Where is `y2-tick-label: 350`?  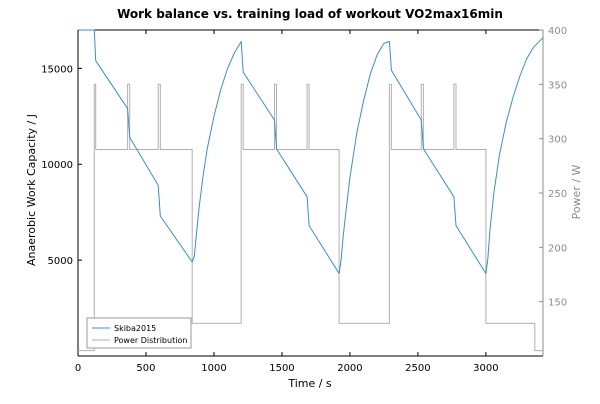
y2-tick-label: 350 is located at coordinates (557, 85).